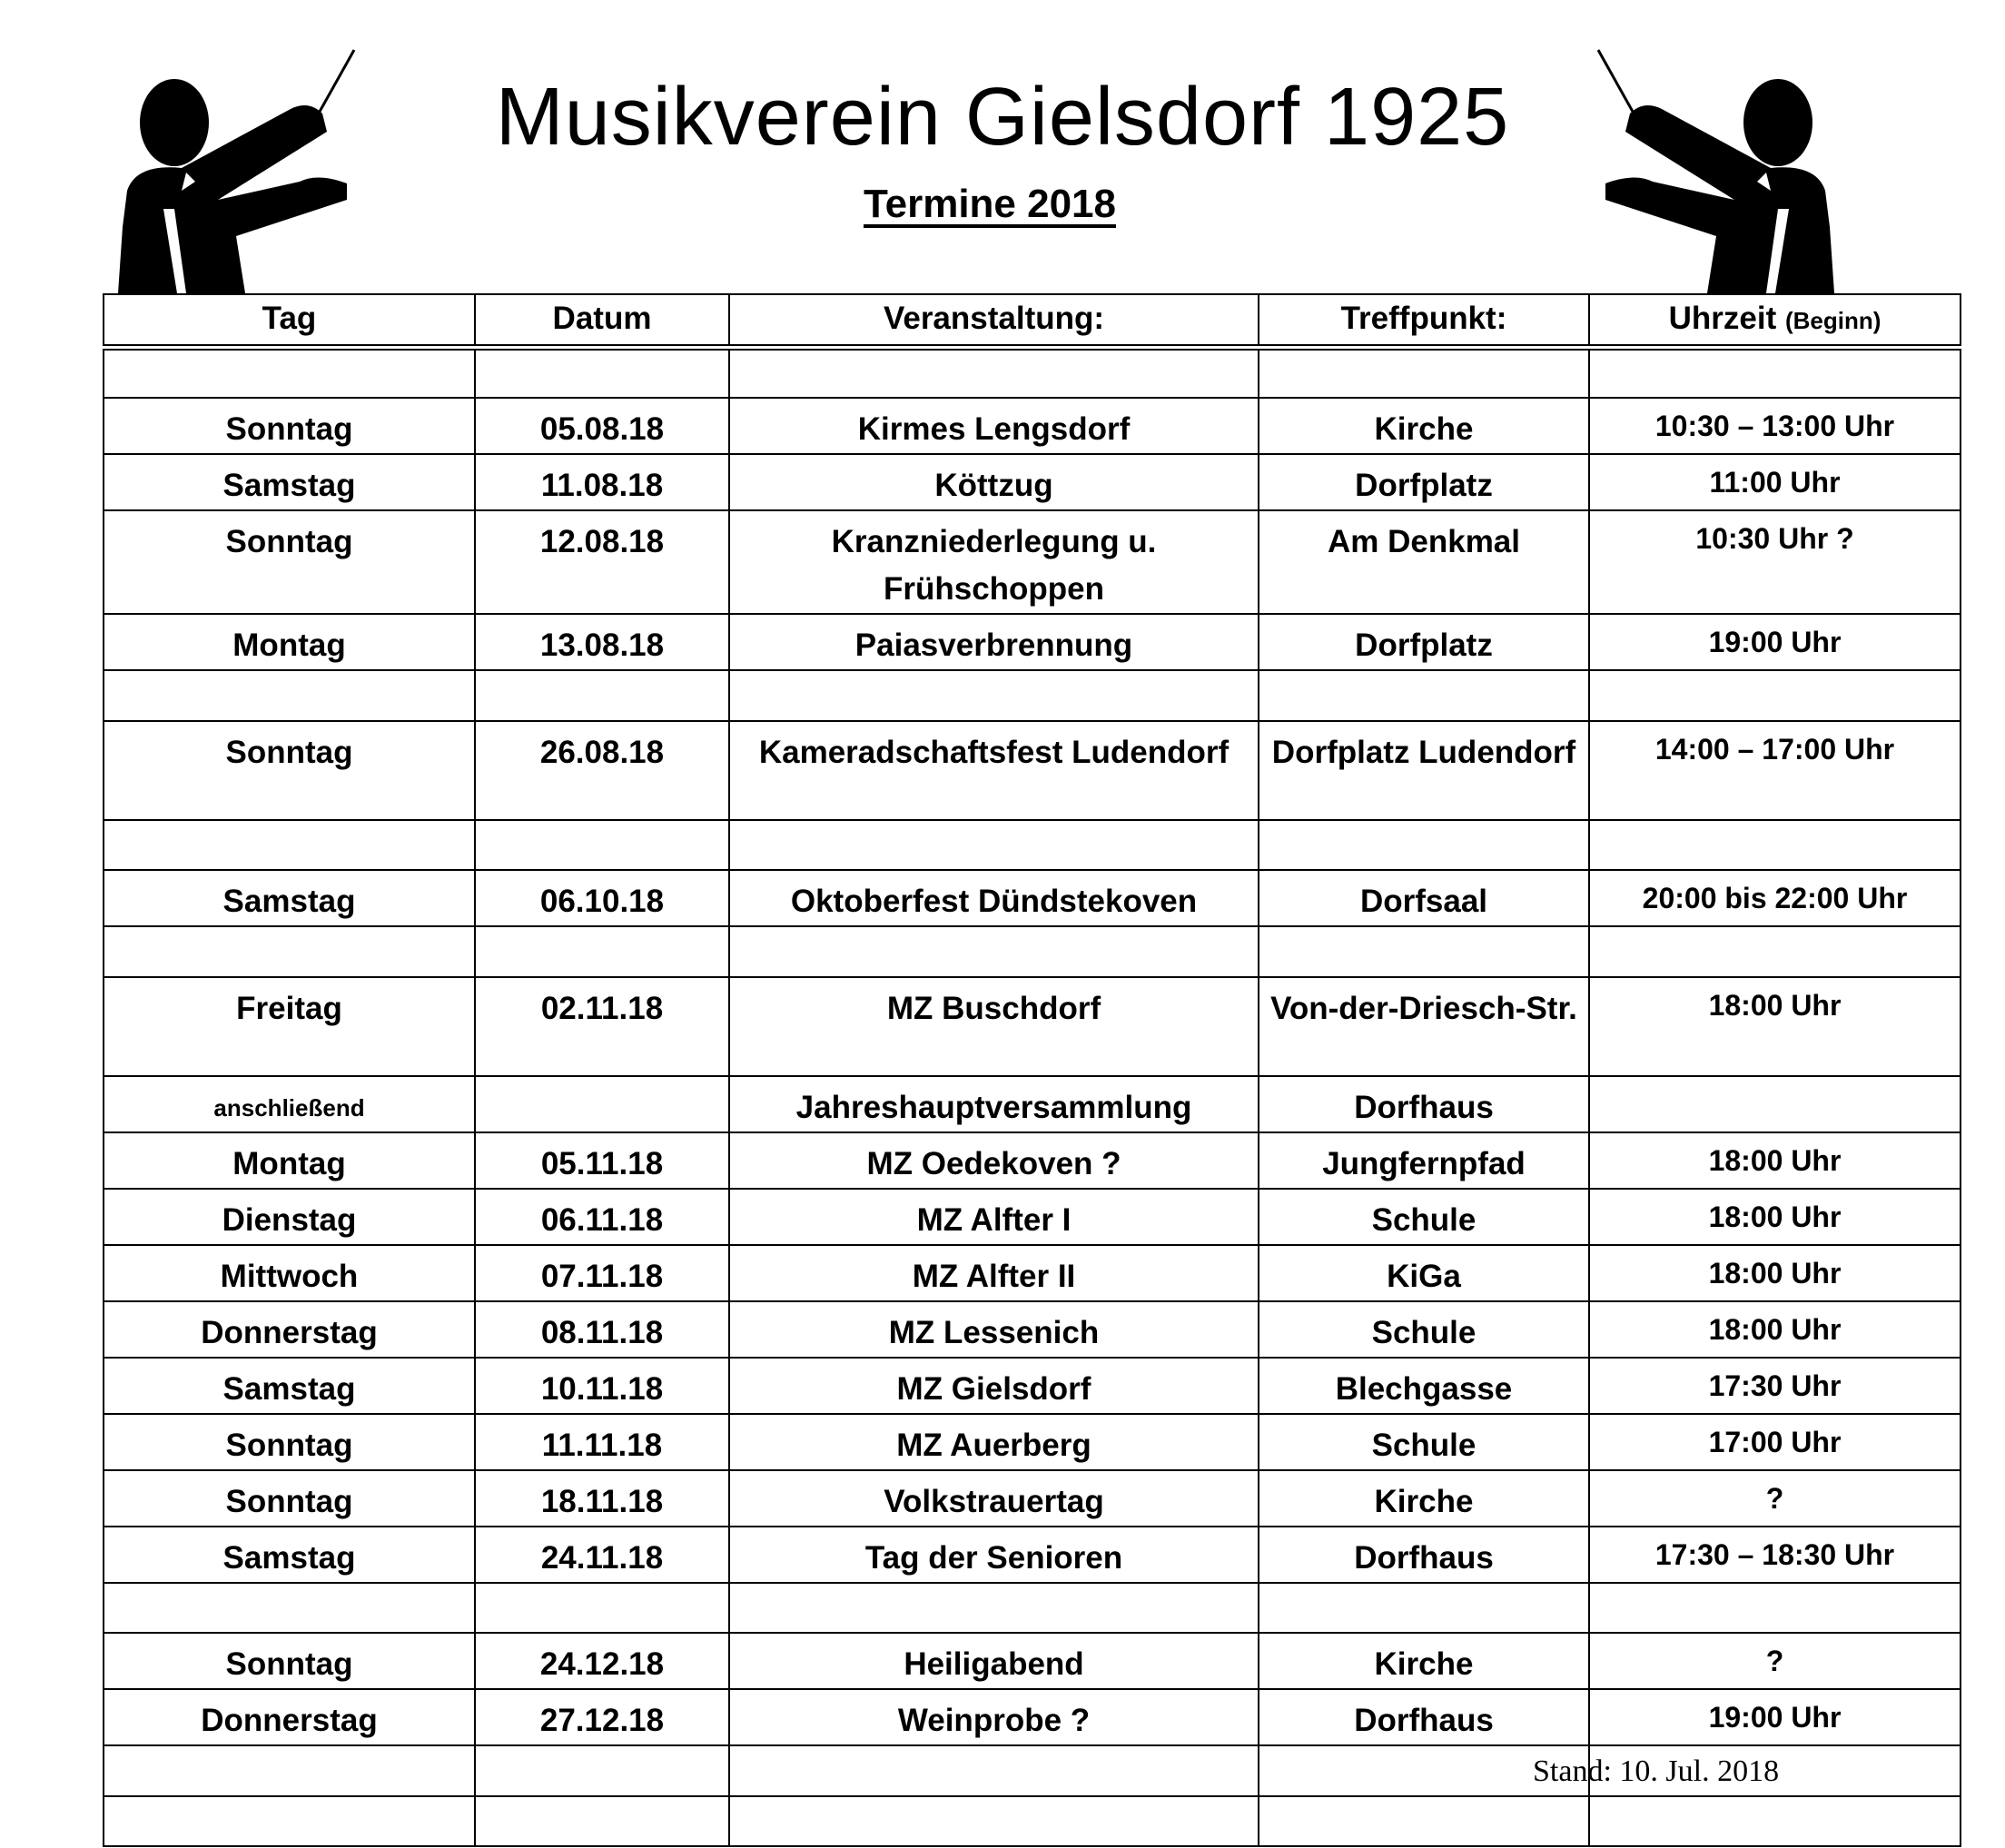  What do you see at coordinates (1002, 118) in the screenshot?
I see `page-title: Musikverein Gielsdorf 1925` at bounding box center [1002, 118].